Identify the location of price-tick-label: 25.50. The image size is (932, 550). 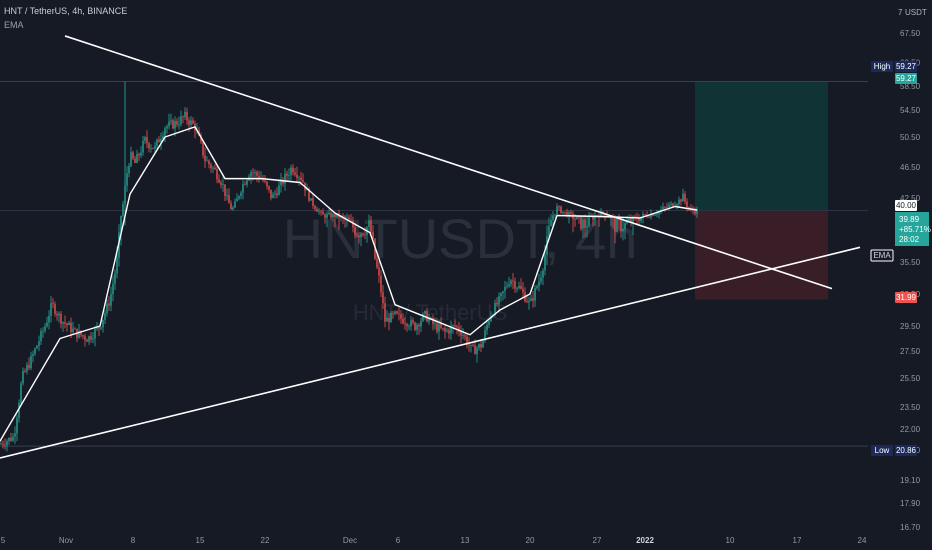
(910, 378).